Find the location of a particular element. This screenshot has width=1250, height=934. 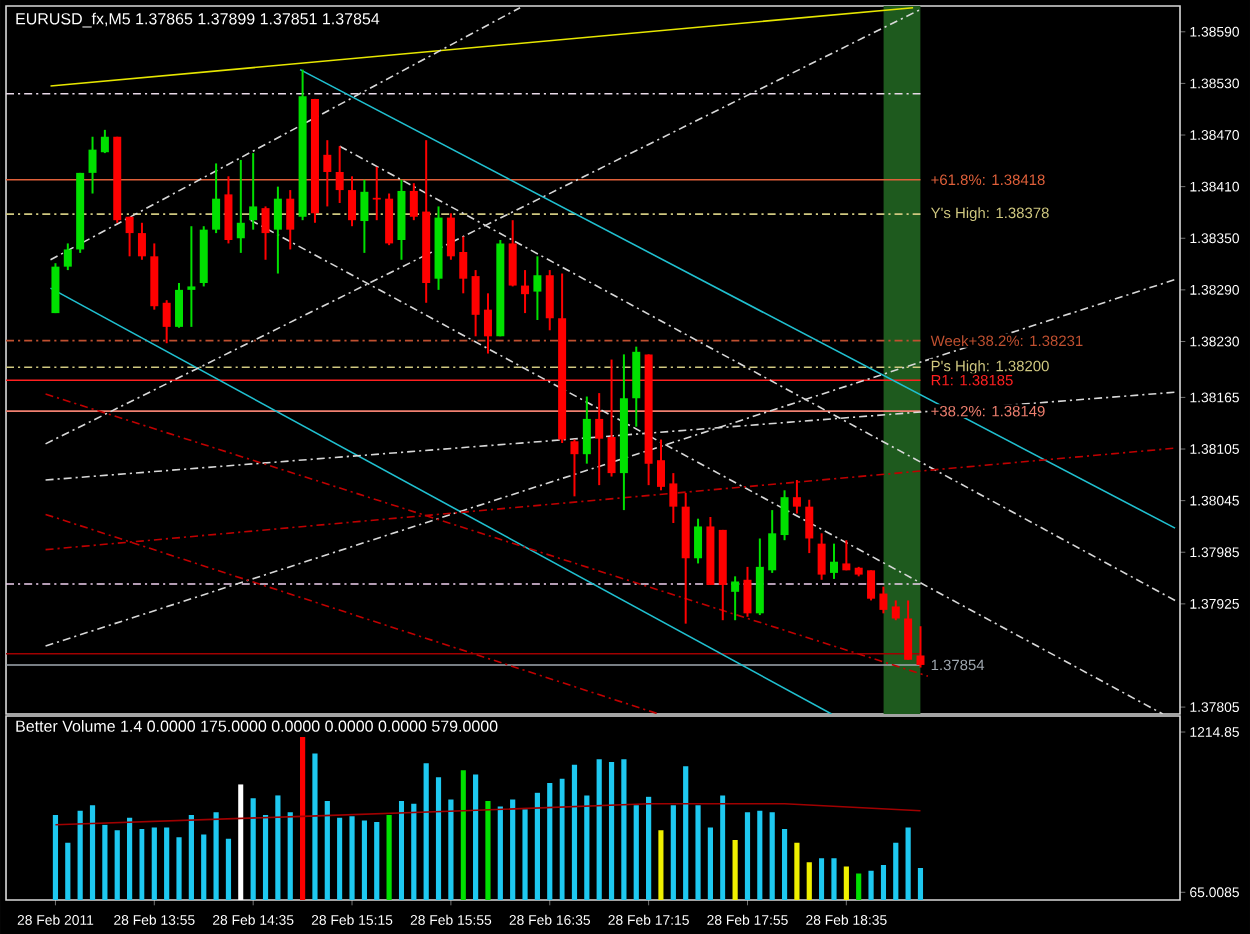

chart-title: Better Volume 1.4 0.0000 175.0000 0.0000 0.0000 0.0000 579.0000 is located at coordinates (257, 726).